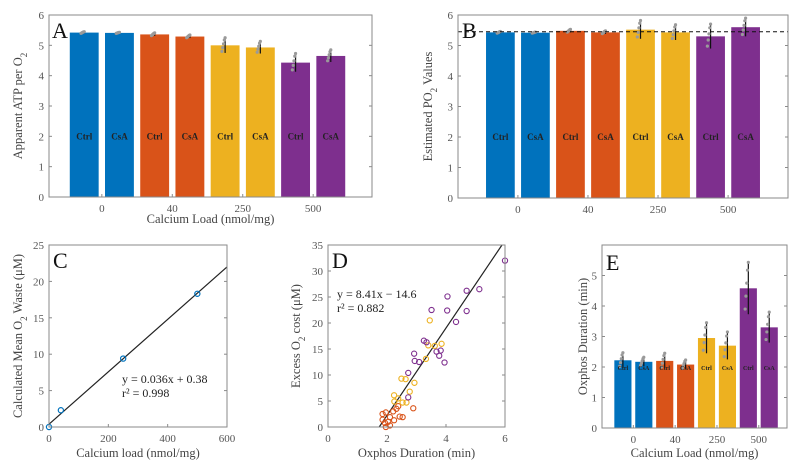 The height and width of the screenshot is (464, 797). What do you see at coordinates (227, 439) in the screenshot?
I see `x-tick-label: 600` at bounding box center [227, 439].